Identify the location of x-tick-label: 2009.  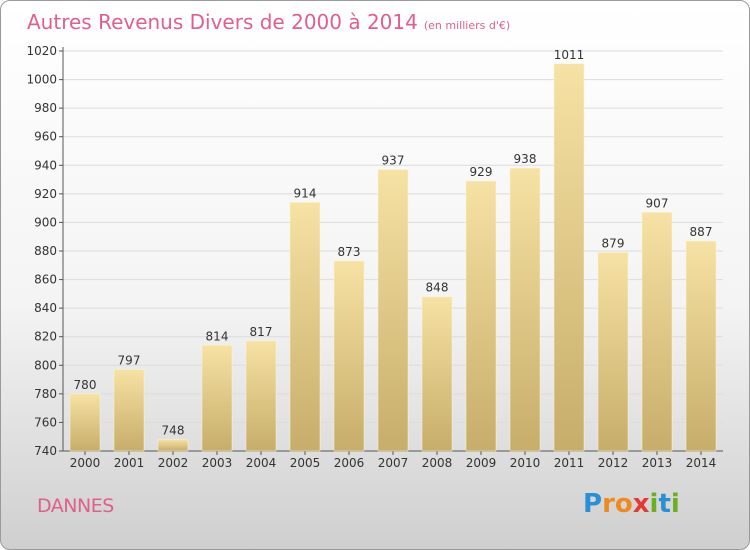
(481, 463).